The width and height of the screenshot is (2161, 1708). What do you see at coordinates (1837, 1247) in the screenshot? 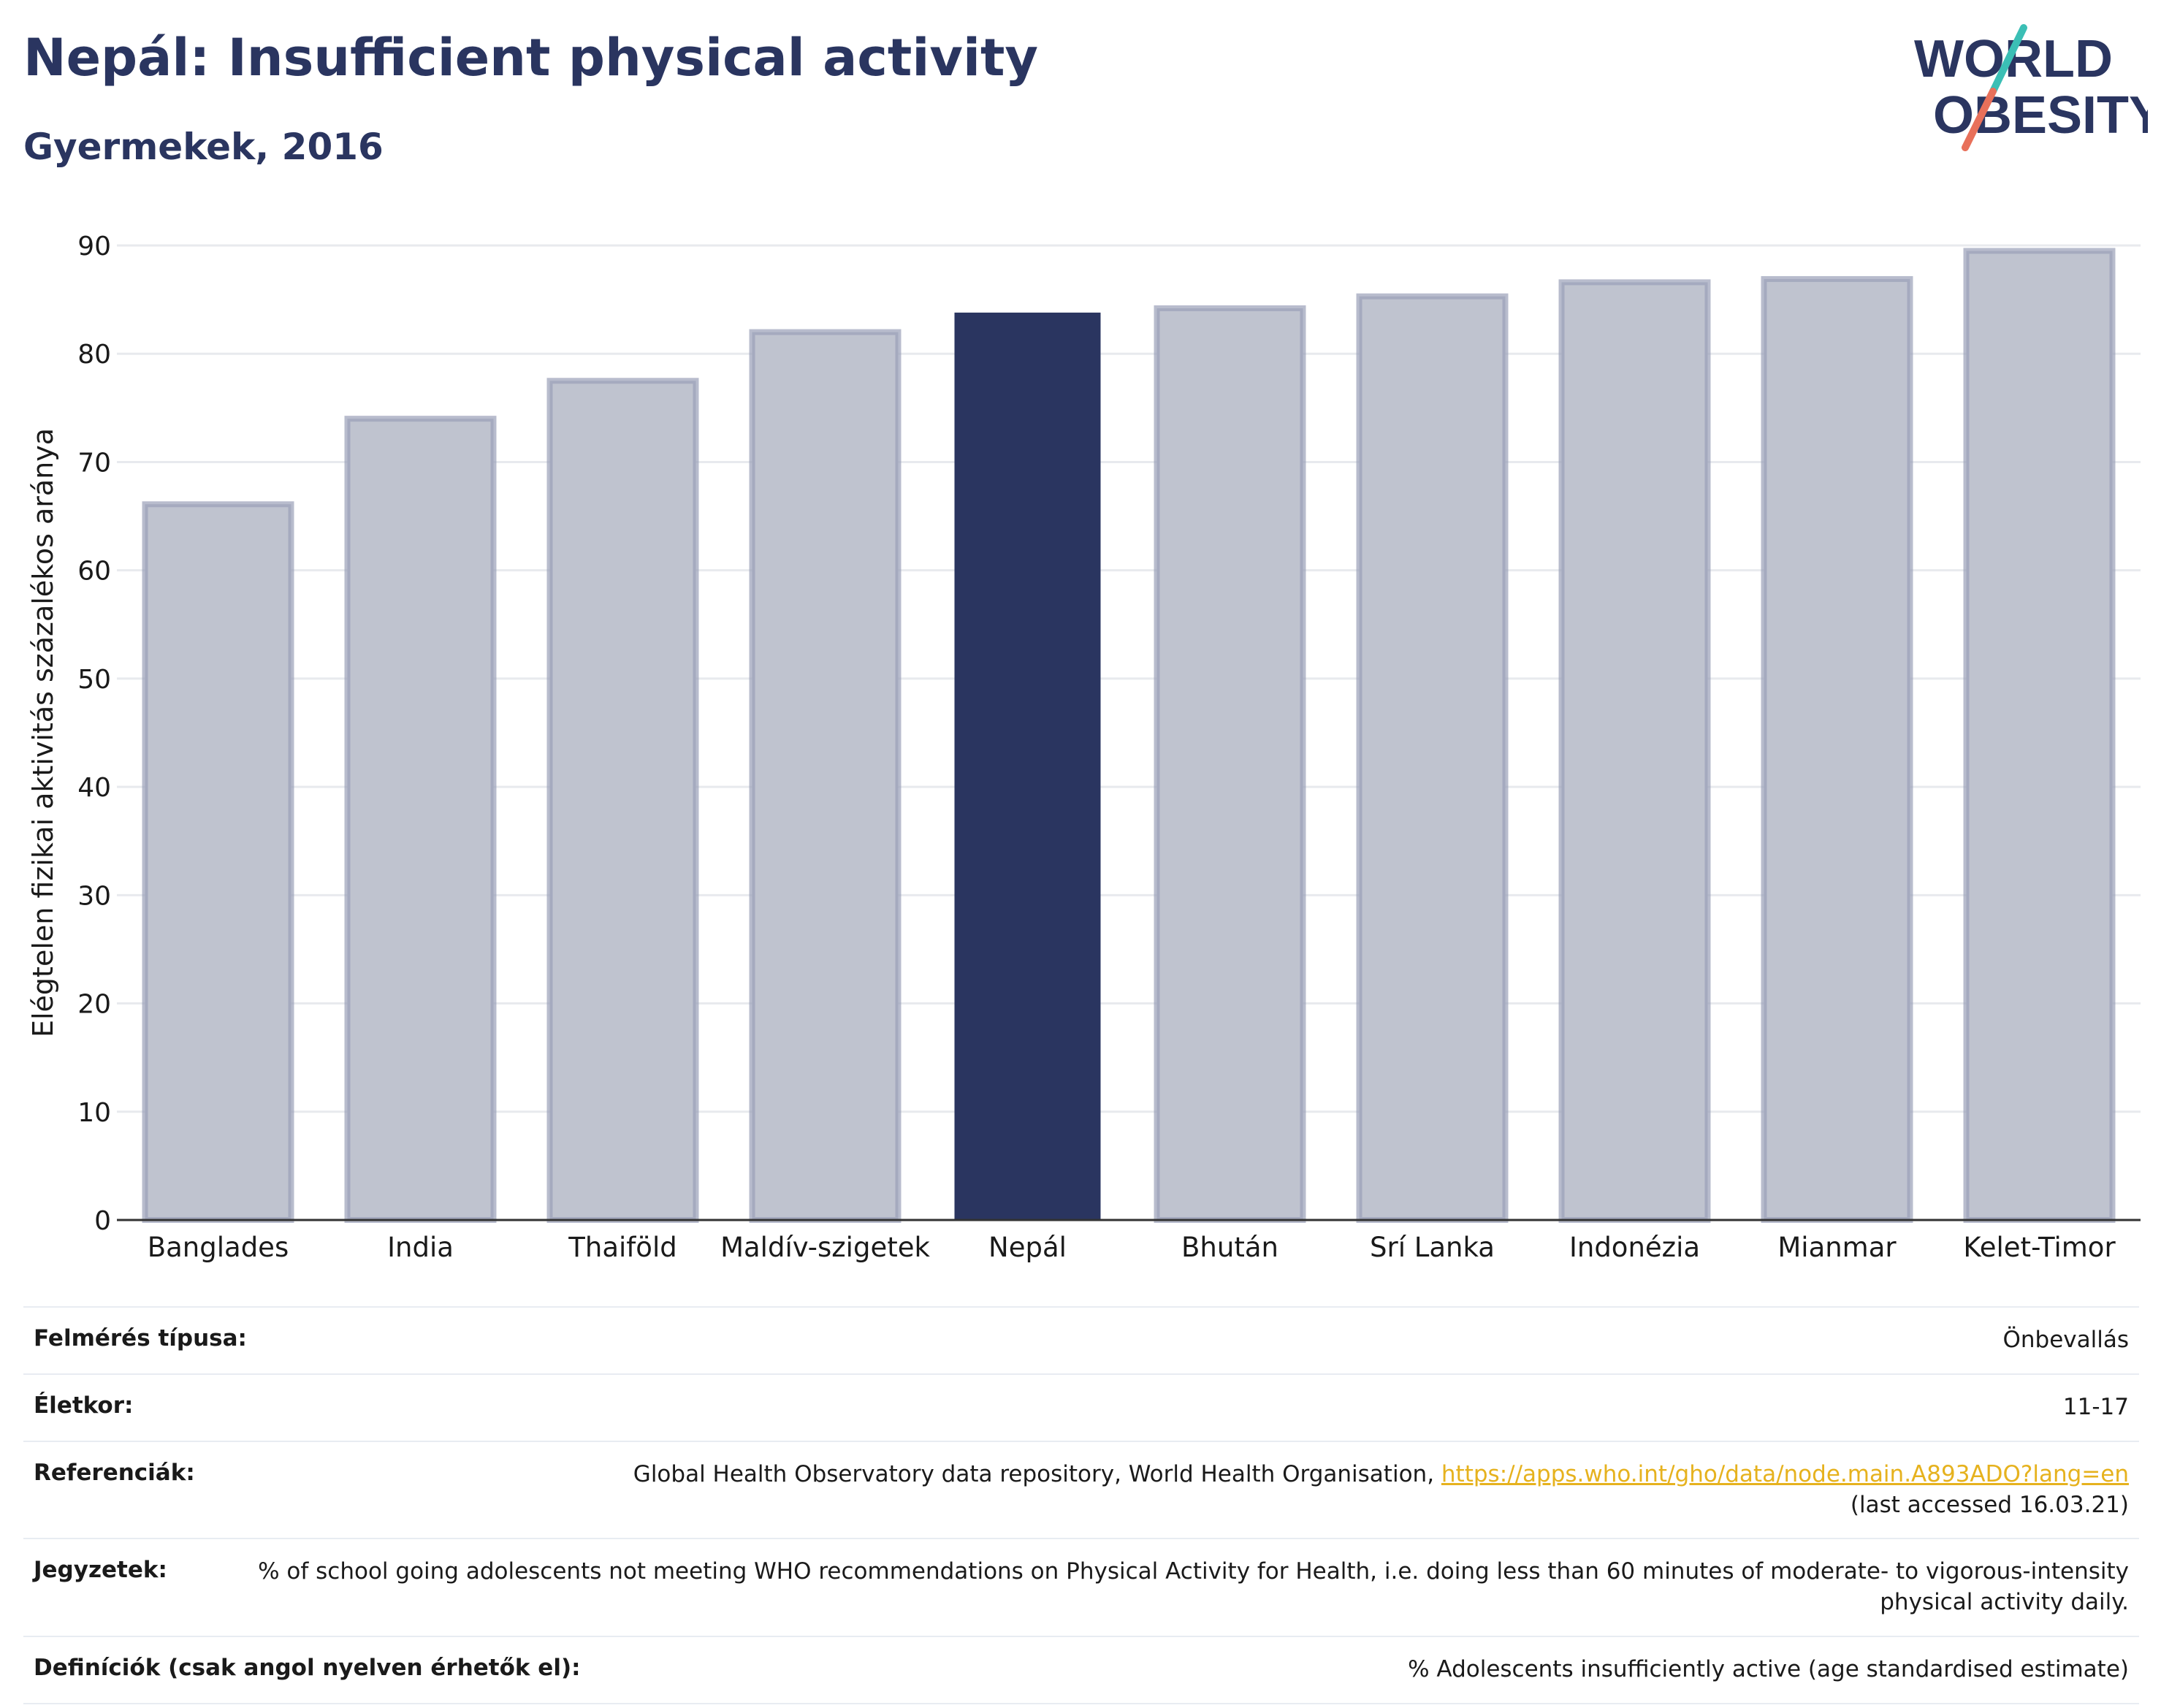
I see `x-tick-label: Mianmar` at bounding box center [1837, 1247].